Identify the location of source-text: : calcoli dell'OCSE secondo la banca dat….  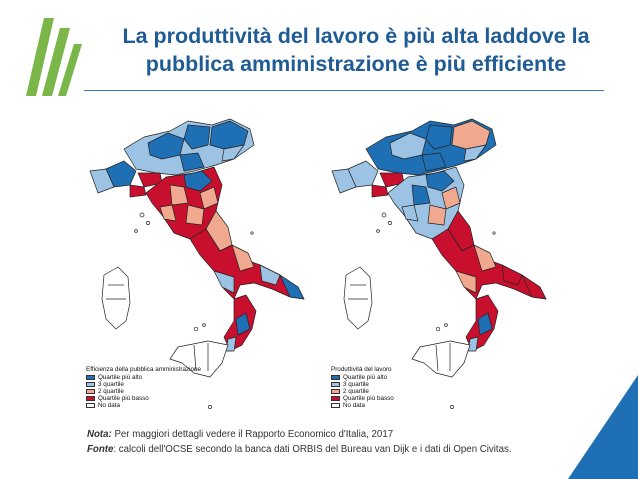
(312, 449).